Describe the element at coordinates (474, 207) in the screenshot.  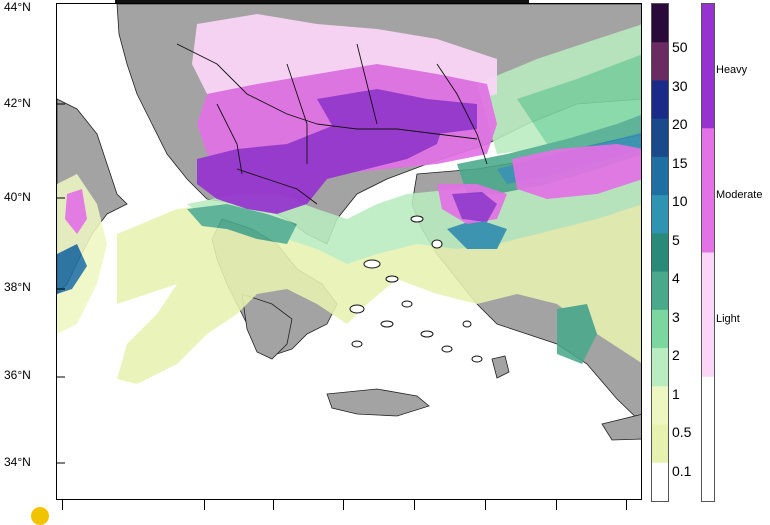
I see `snow-heavy-west-turkey` at that location.